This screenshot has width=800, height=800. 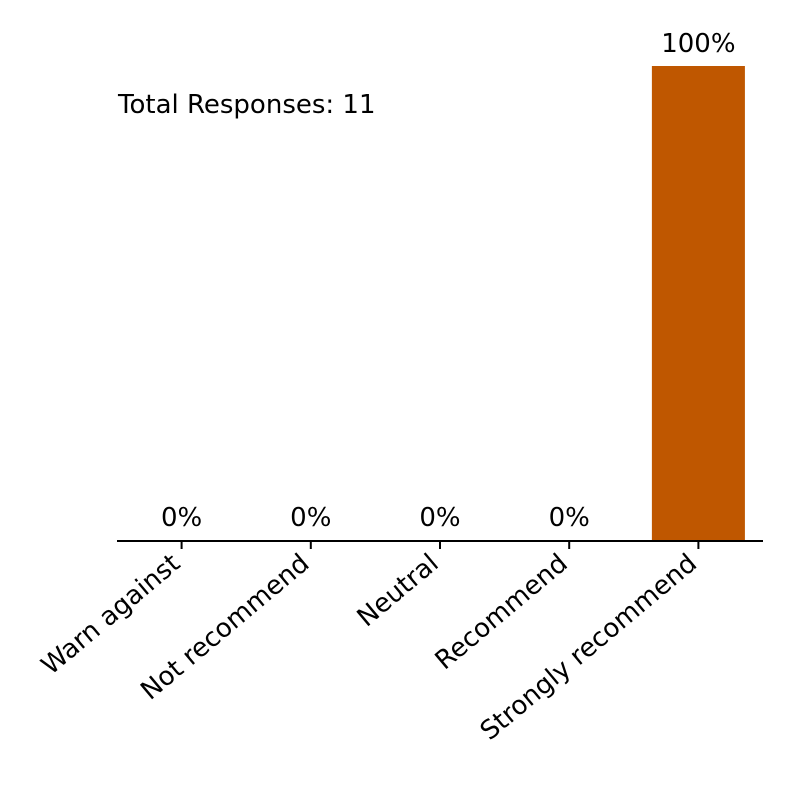 I want to click on bars-layer, so click(x=698, y=303).